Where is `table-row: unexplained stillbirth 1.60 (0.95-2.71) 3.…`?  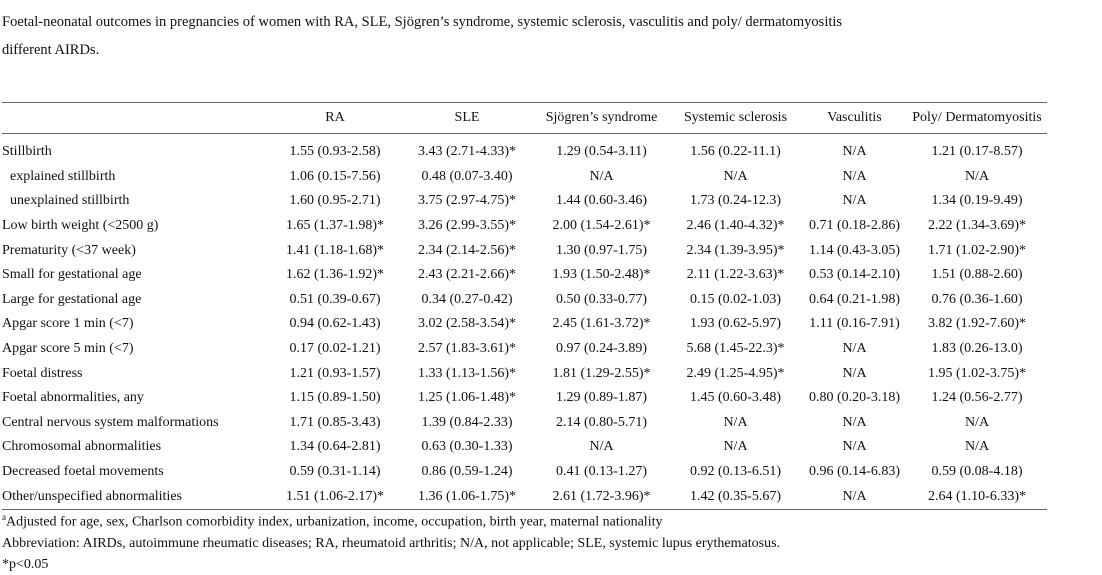 table-row: unexplained stillbirth 1.60 (0.95-2.71) 3.… is located at coordinates (524, 201).